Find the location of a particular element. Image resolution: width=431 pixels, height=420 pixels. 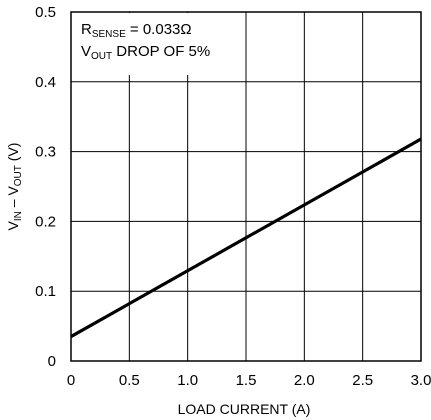

y-axis-label: VIN – VOUT (V) is located at coordinates (14, 187).